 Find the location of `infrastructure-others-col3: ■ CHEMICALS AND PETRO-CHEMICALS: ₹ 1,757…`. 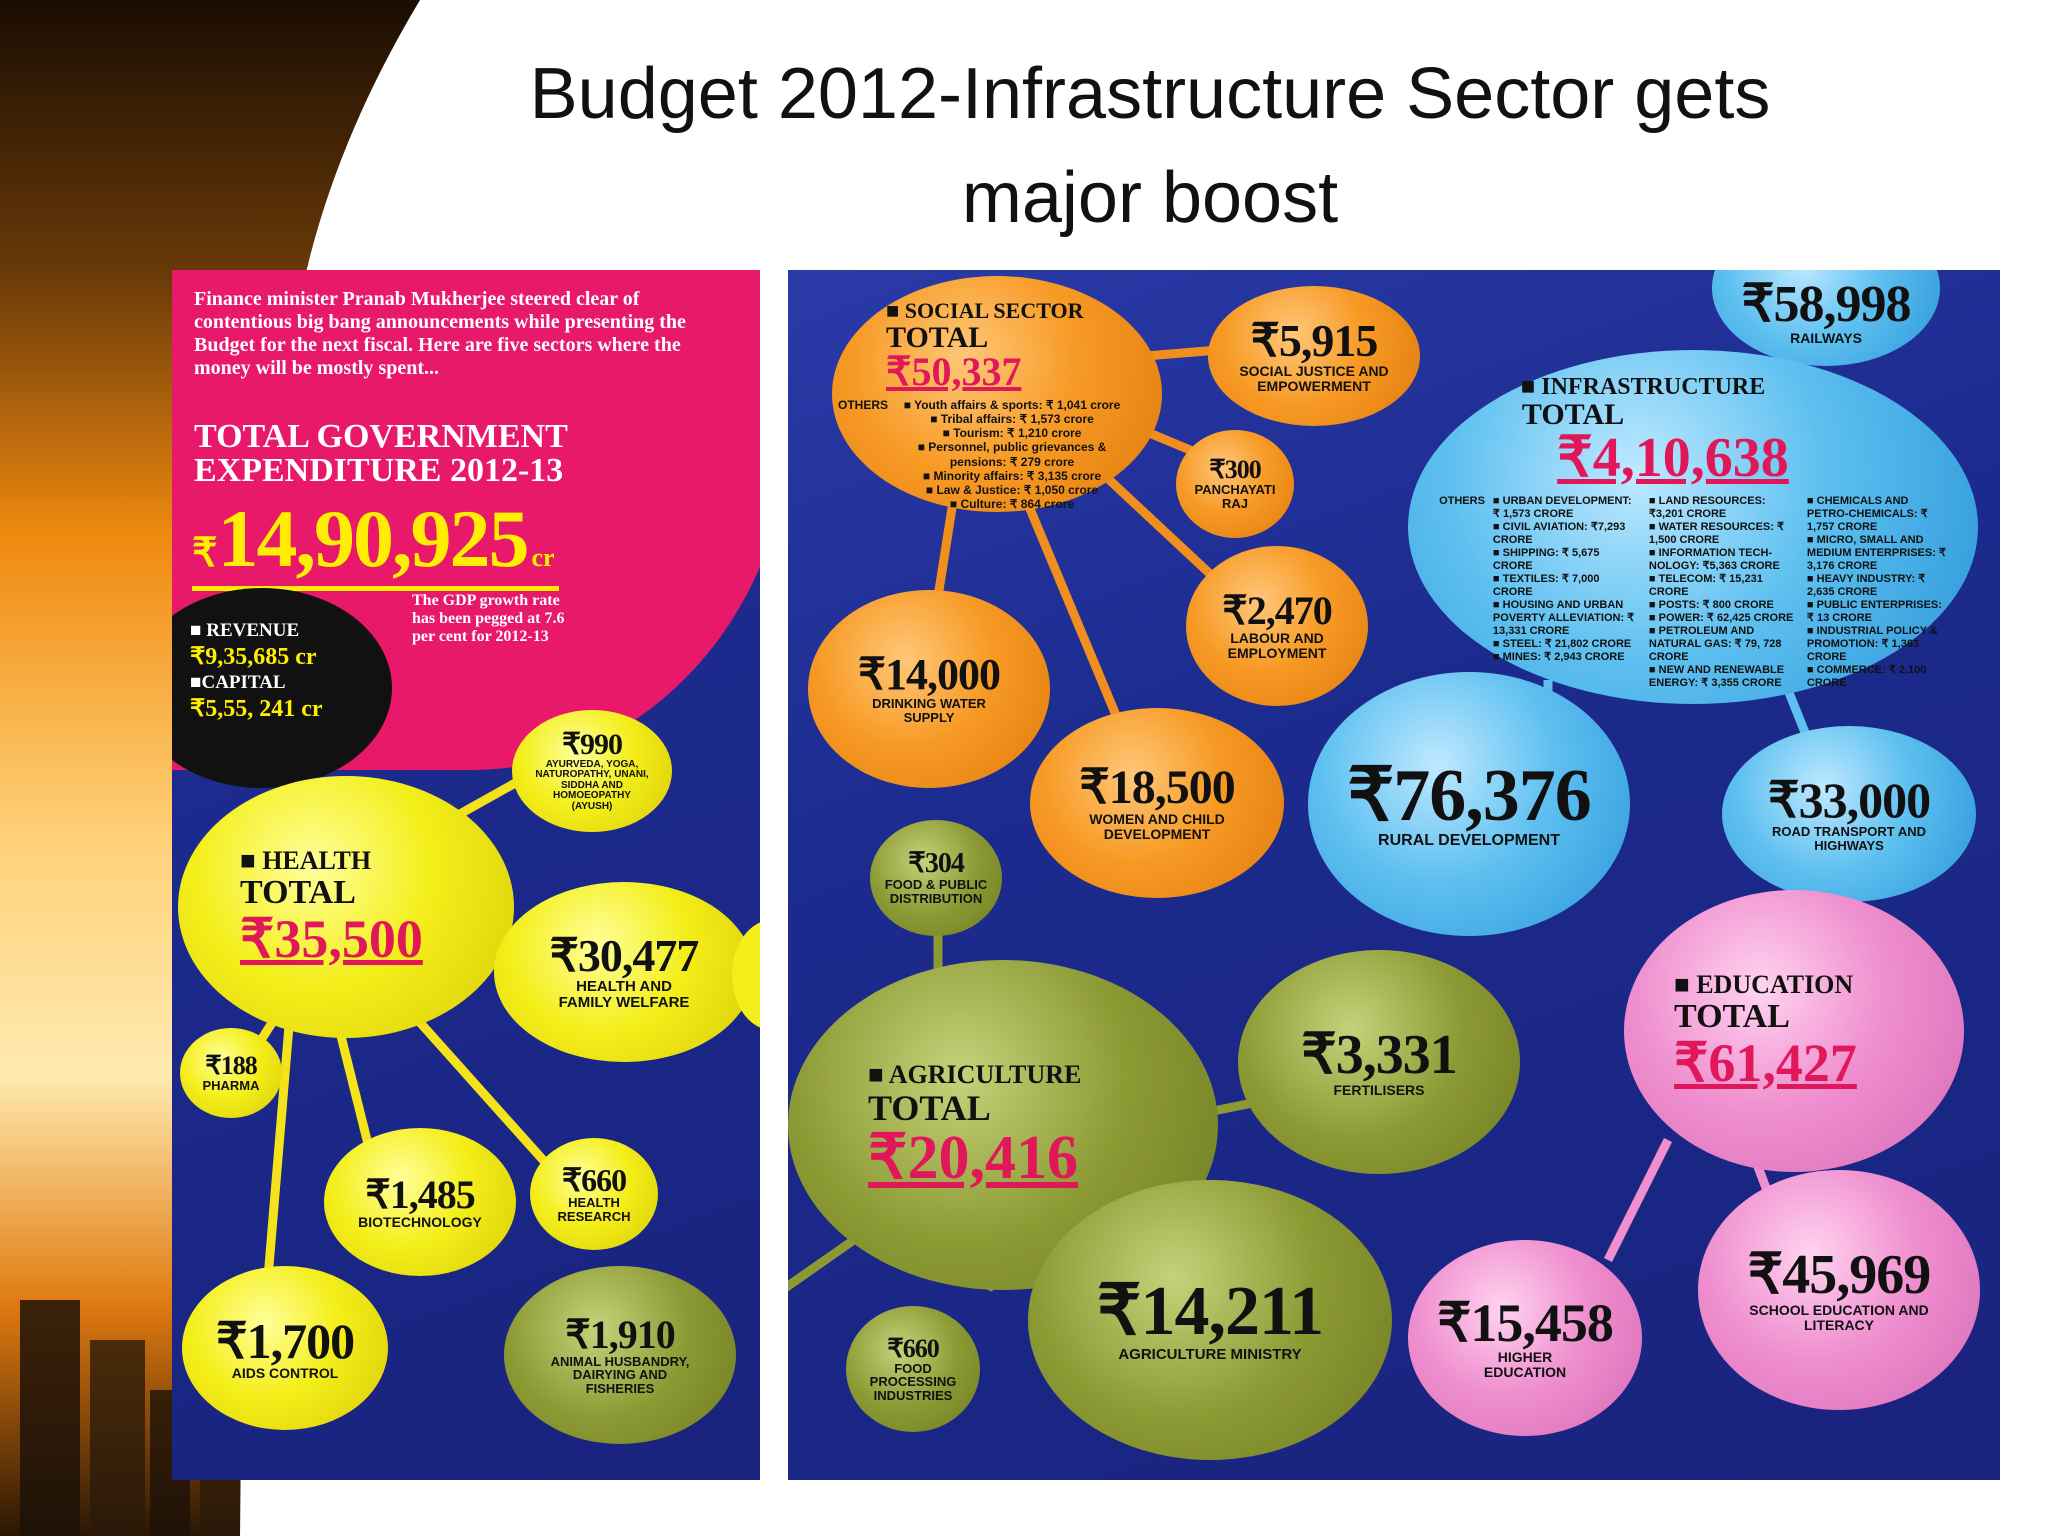

infrastructure-others-col3: ■ CHEMICALS AND PETRO-CHEMICALS: ₹ 1,757… is located at coordinates (1877, 592).